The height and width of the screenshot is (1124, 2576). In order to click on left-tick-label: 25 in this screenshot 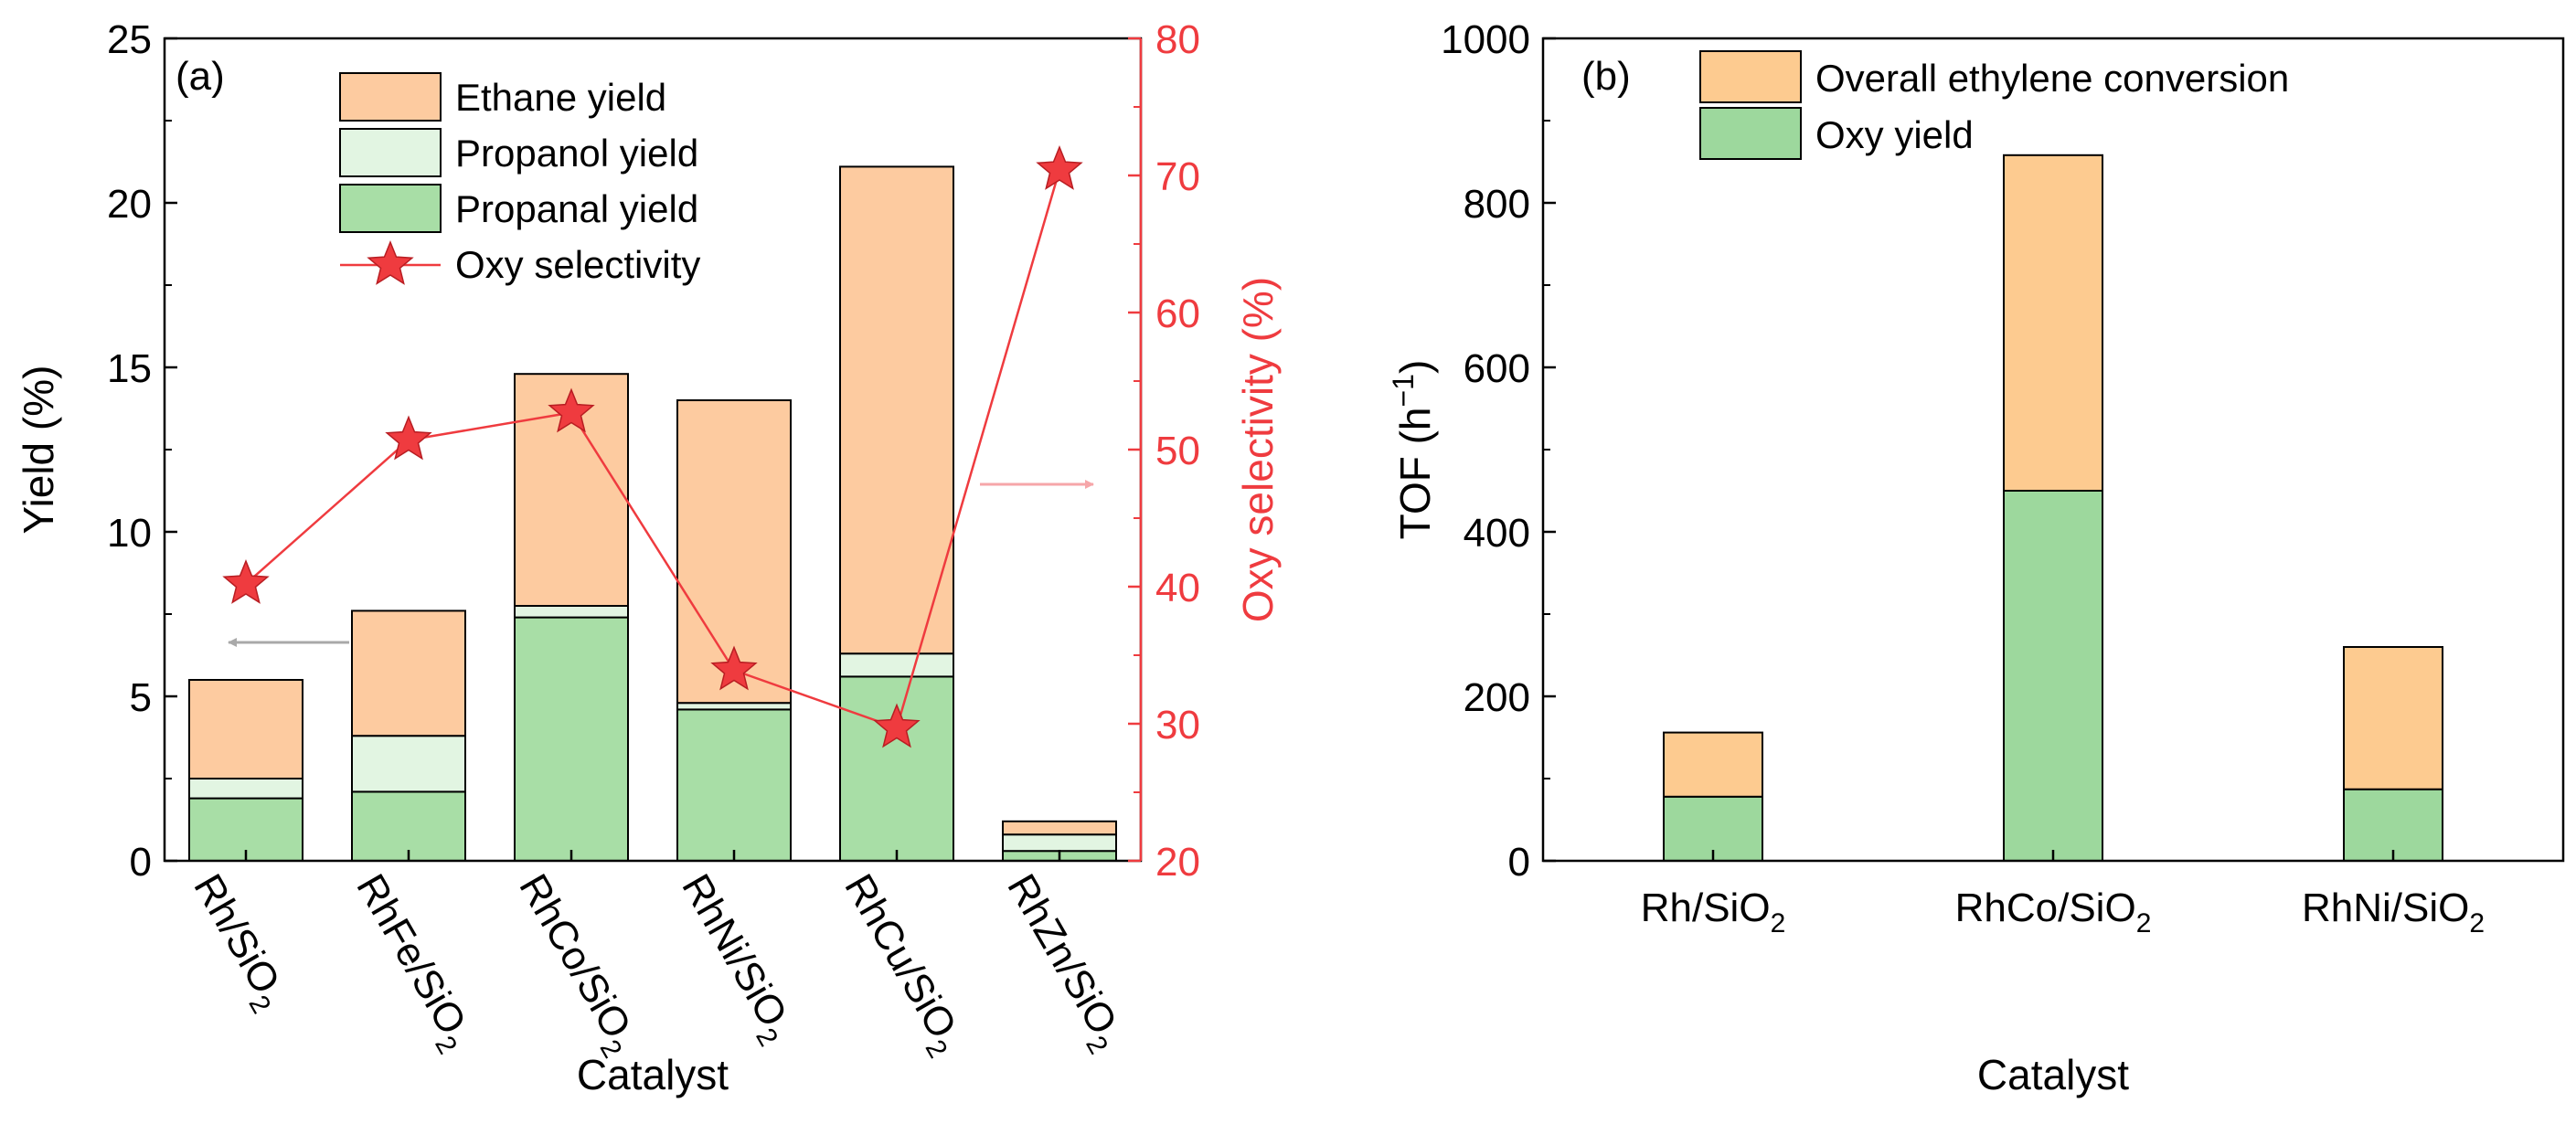, I will do `click(129, 39)`.